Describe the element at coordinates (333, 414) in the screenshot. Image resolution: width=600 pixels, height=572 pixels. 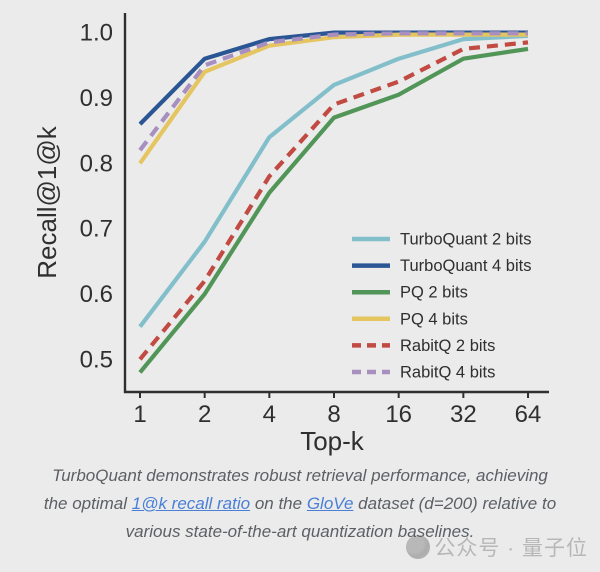
I see `x-tick-label-8: 8` at that location.